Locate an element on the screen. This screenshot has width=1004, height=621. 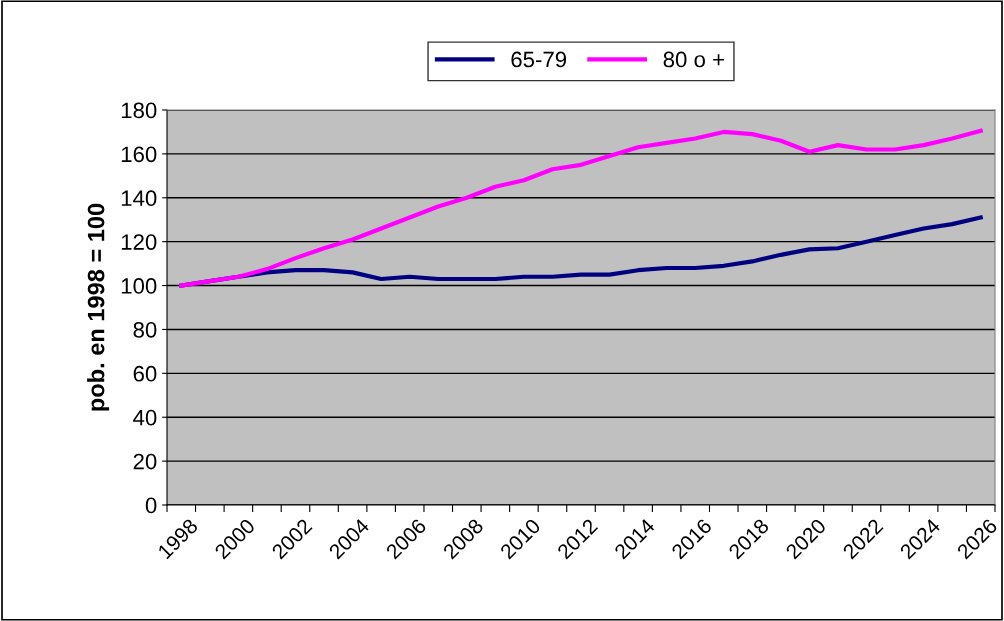
y-tick-label: 160 is located at coordinates (139, 154).